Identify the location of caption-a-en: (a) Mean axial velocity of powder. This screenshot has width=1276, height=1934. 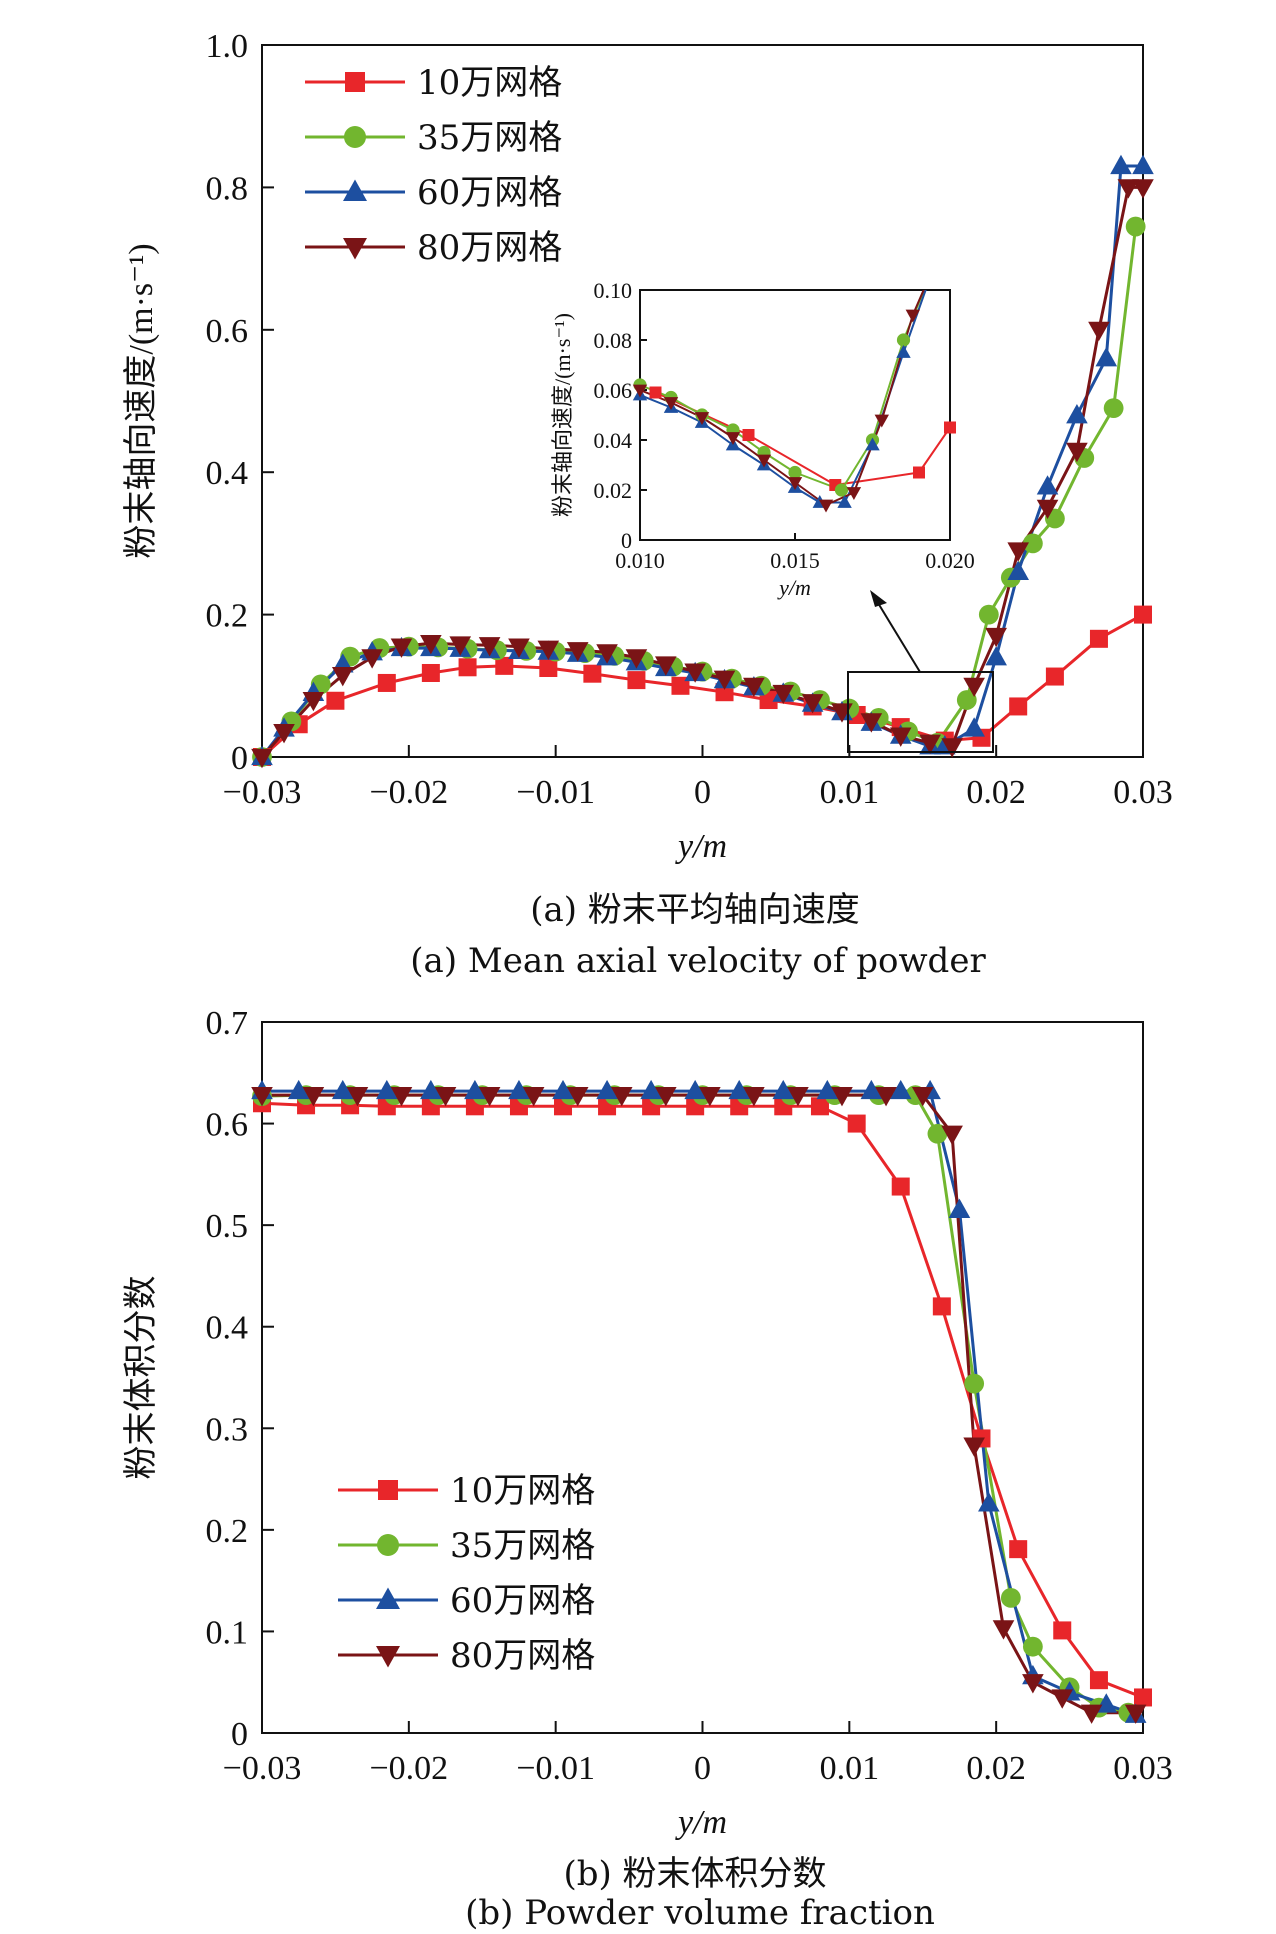
(698, 961).